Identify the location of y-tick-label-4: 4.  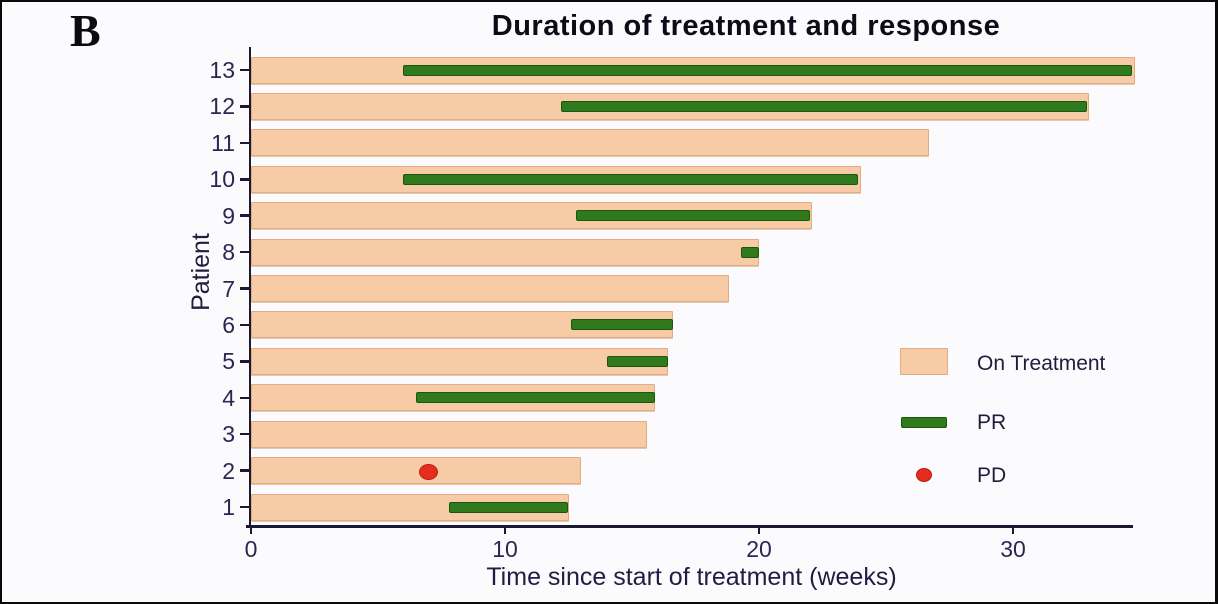
(228, 397).